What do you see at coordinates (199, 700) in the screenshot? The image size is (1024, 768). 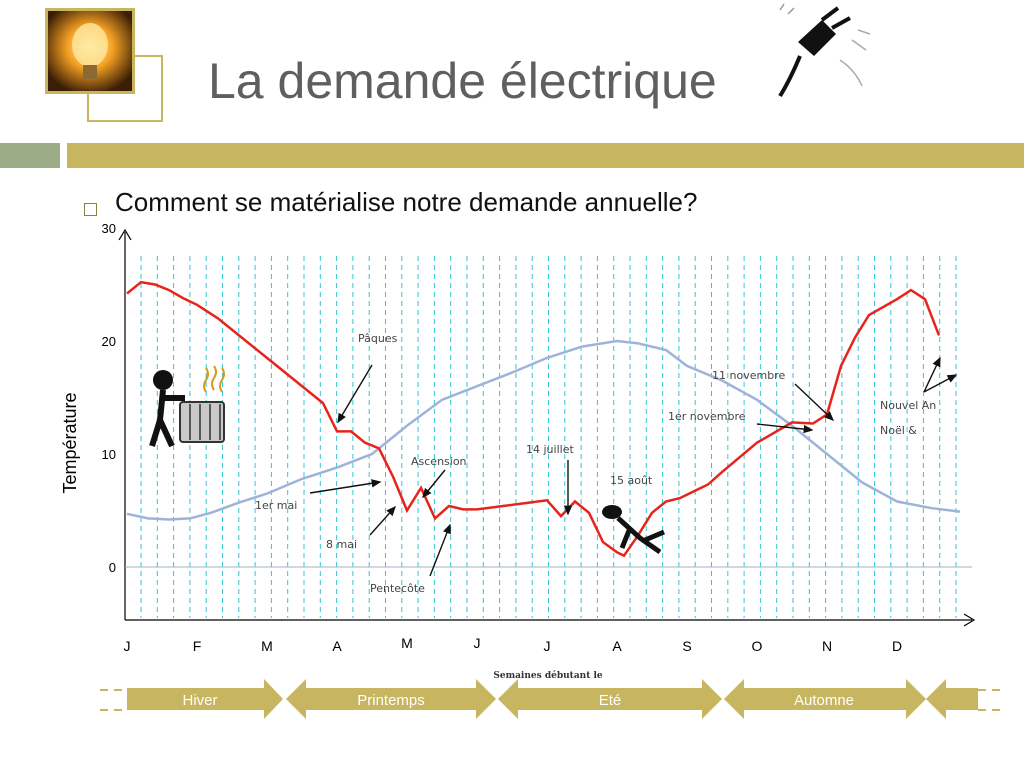 I see `season-label-hiver: Hiver` at bounding box center [199, 700].